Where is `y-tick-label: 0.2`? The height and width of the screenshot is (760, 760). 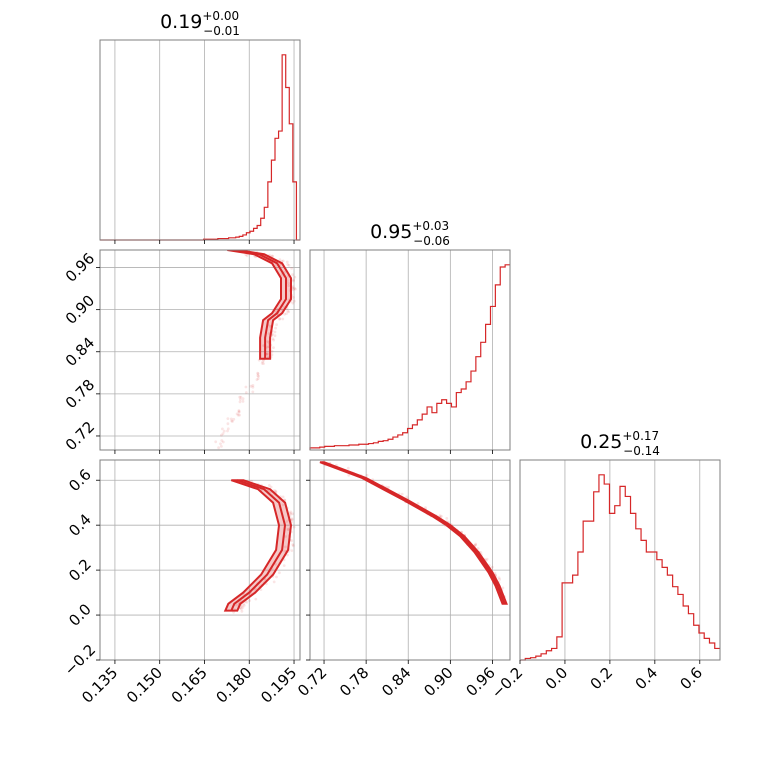 y-tick-label: 0.2 is located at coordinates (80, 570).